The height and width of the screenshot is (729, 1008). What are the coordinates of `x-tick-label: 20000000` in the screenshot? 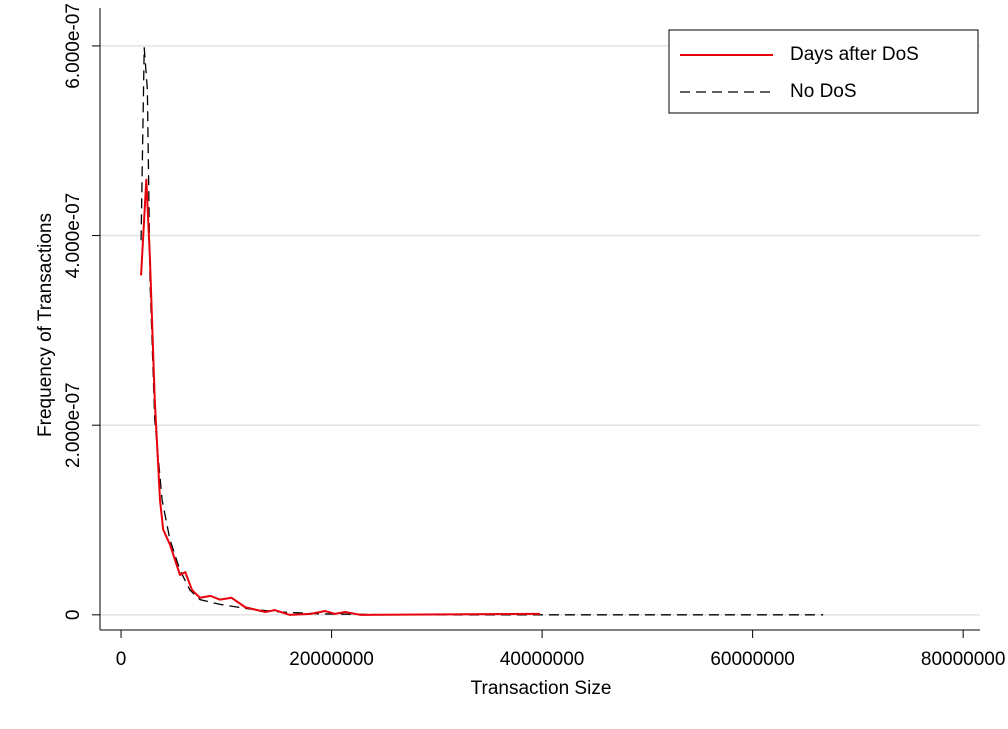 It's located at (331, 659).